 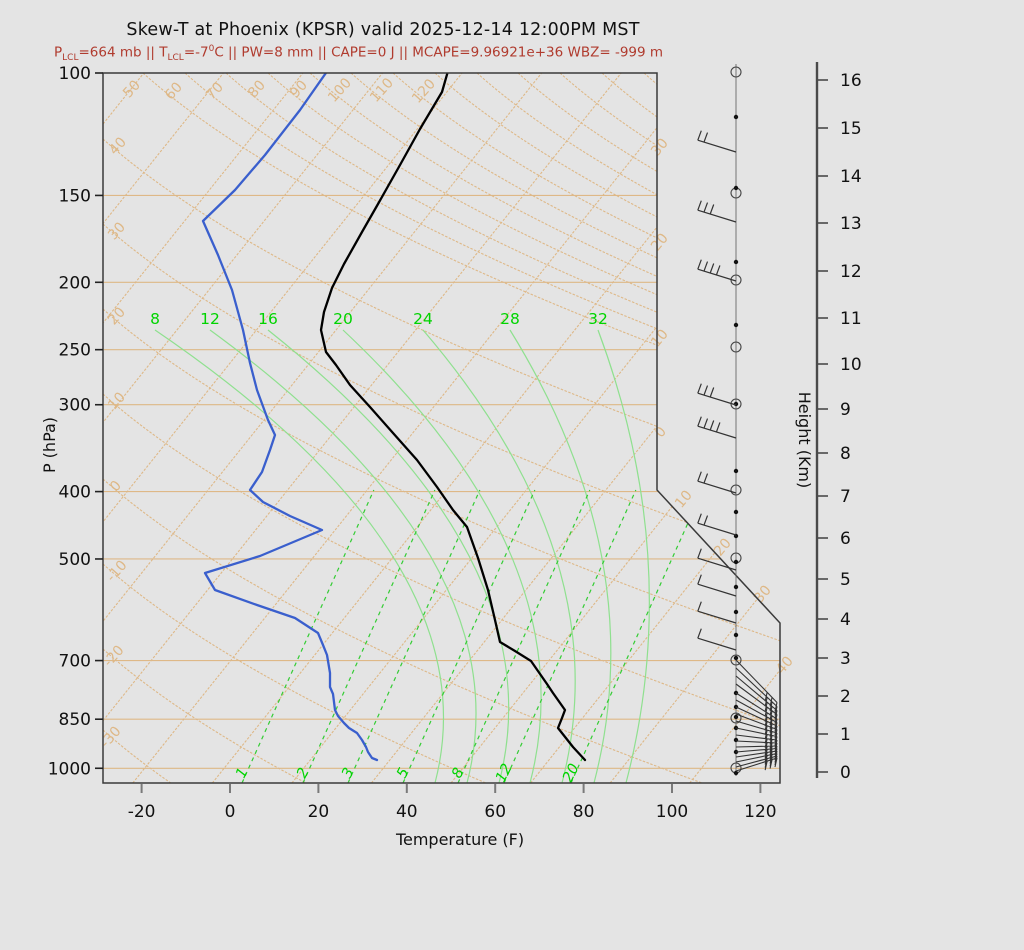 What do you see at coordinates (69, 769) in the screenshot?
I see `pressure-tick-label: 1000` at bounding box center [69, 769].